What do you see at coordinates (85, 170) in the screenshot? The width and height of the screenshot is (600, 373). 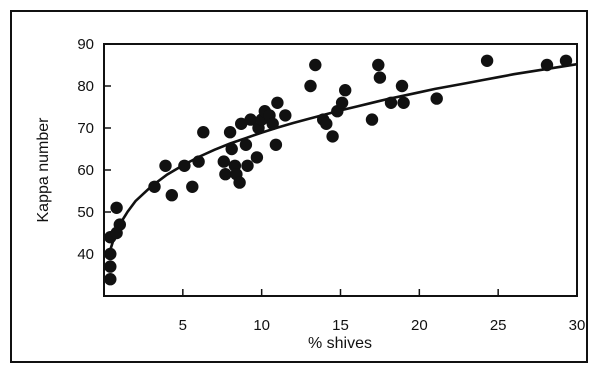 I see `y-tick-label: 60` at bounding box center [85, 170].